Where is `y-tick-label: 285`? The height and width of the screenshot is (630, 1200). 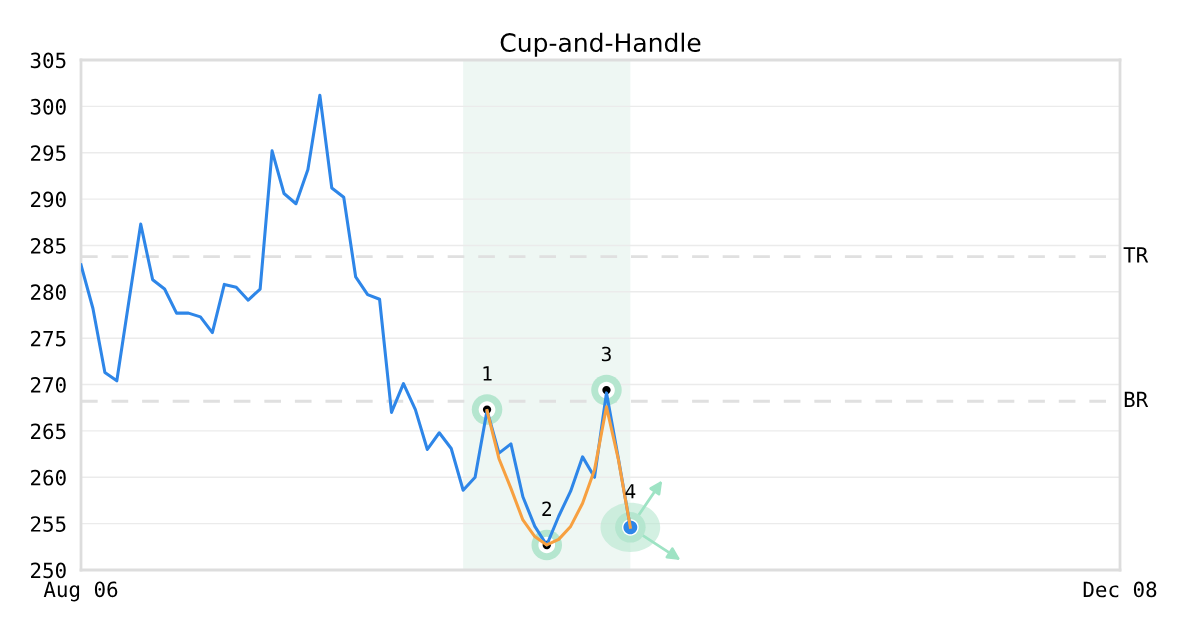 y-tick-label: 285 is located at coordinates (48, 245).